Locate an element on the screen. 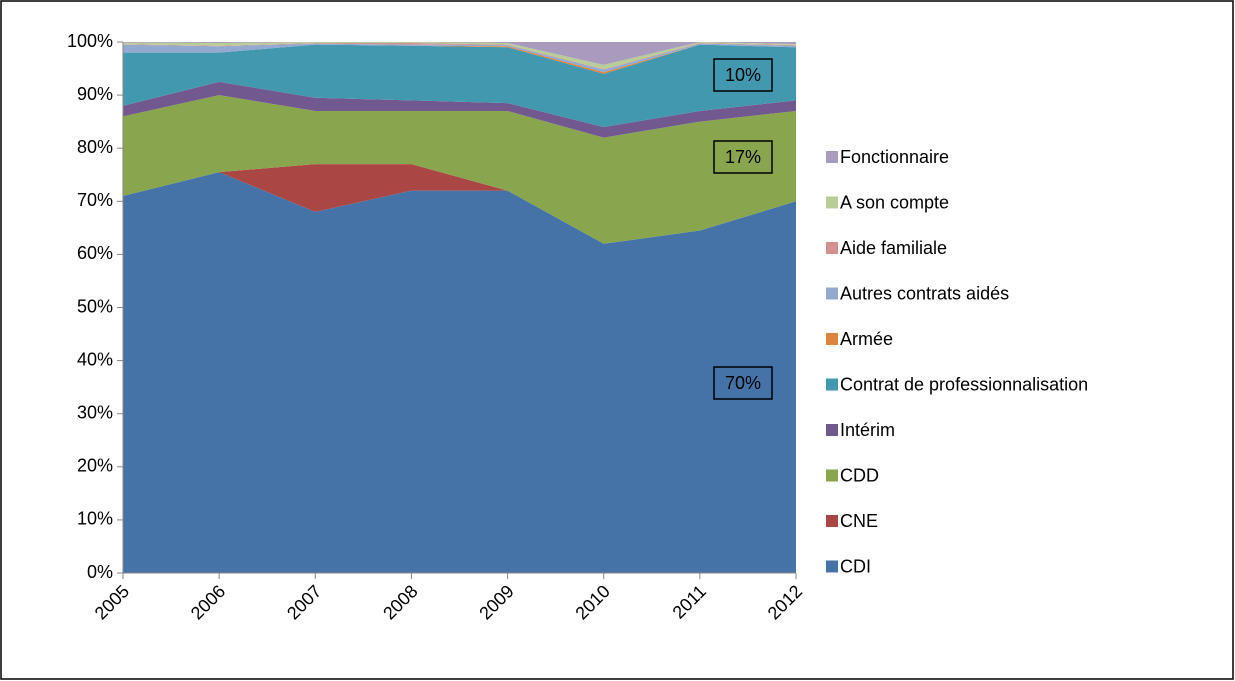 The height and width of the screenshot is (681, 1235). annotation: 17% is located at coordinates (743, 157).